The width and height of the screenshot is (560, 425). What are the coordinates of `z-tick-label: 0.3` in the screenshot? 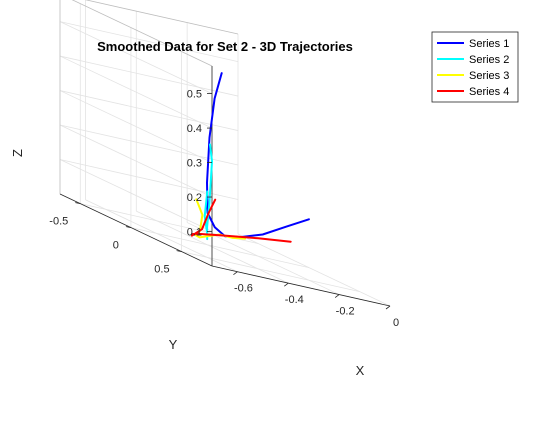 It's located at (194, 164).